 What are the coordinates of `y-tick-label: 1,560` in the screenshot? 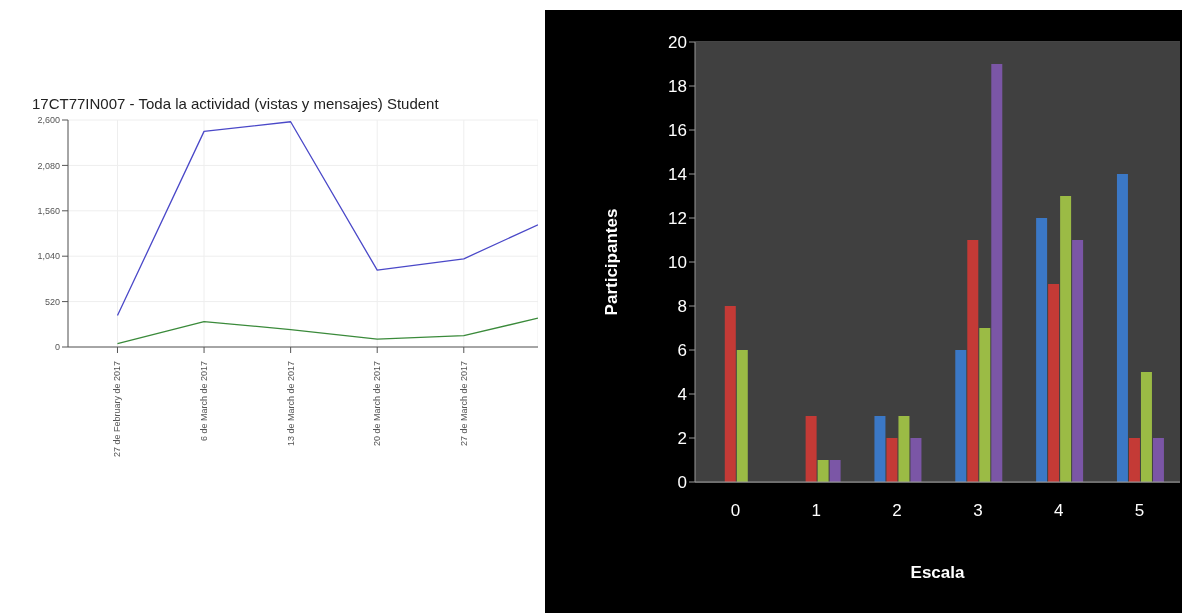 It's located at (48, 210).